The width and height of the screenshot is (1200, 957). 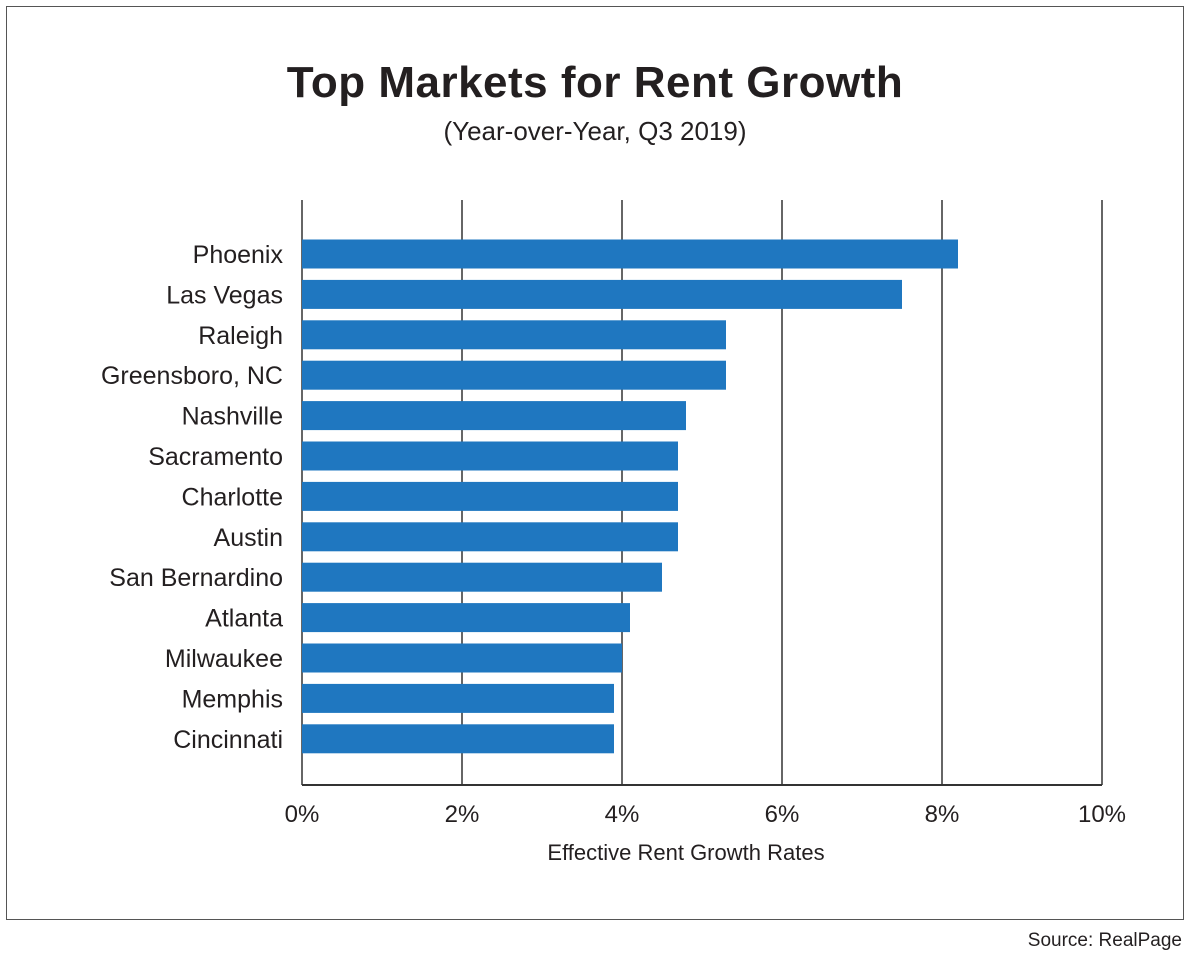 What do you see at coordinates (685, 852) in the screenshot?
I see `x-axis-label: Effective Rent Growth Rates` at bounding box center [685, 852].